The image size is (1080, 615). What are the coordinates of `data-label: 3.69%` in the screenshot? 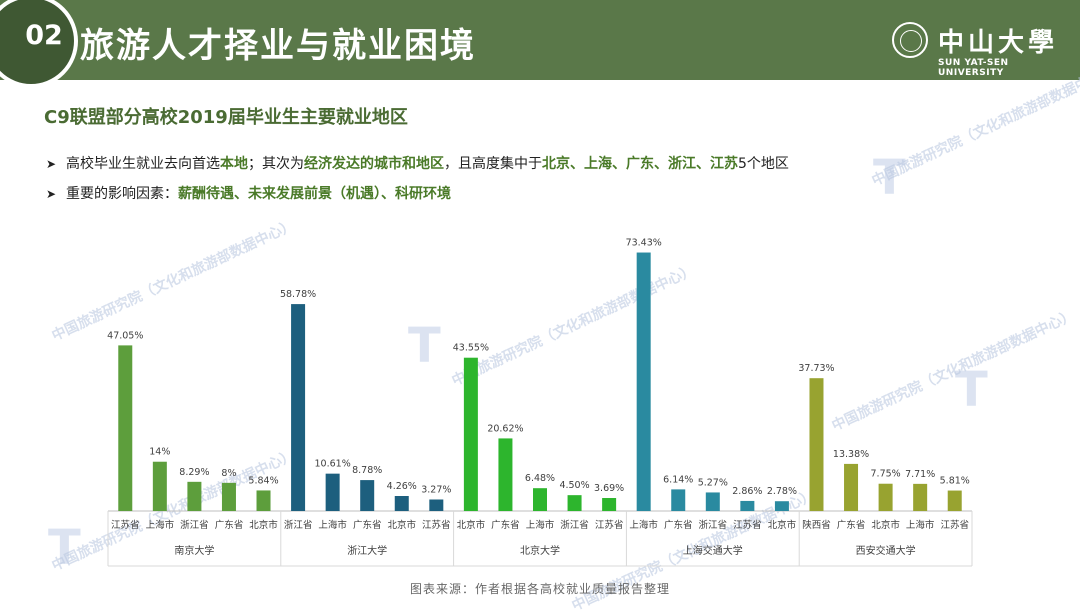 It's located at (609, 488).